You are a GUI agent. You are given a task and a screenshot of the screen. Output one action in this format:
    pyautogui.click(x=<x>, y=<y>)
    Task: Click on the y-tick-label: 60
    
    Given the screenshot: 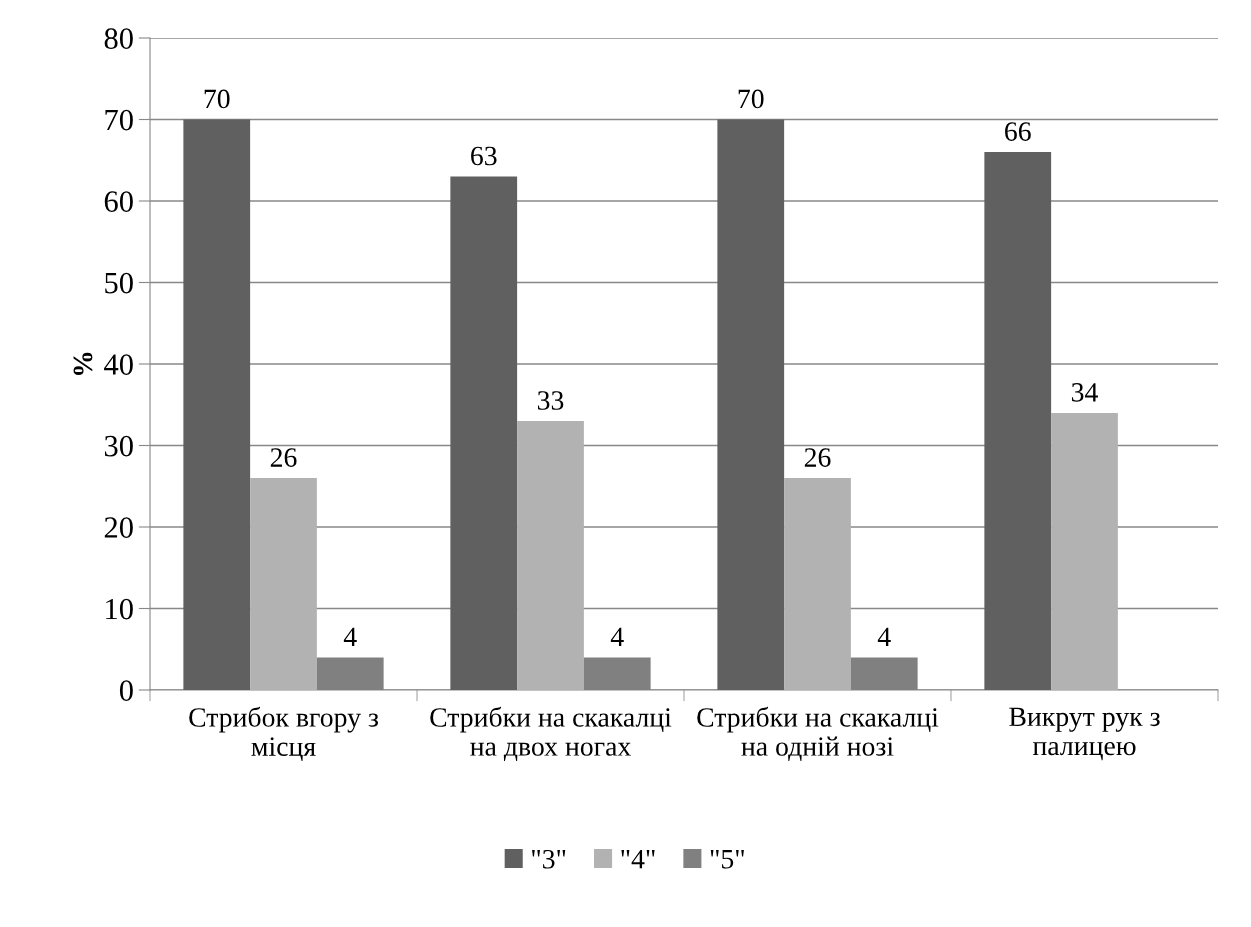 What is the action you would take?
    pyautogui.click(x=118, y=201)
    